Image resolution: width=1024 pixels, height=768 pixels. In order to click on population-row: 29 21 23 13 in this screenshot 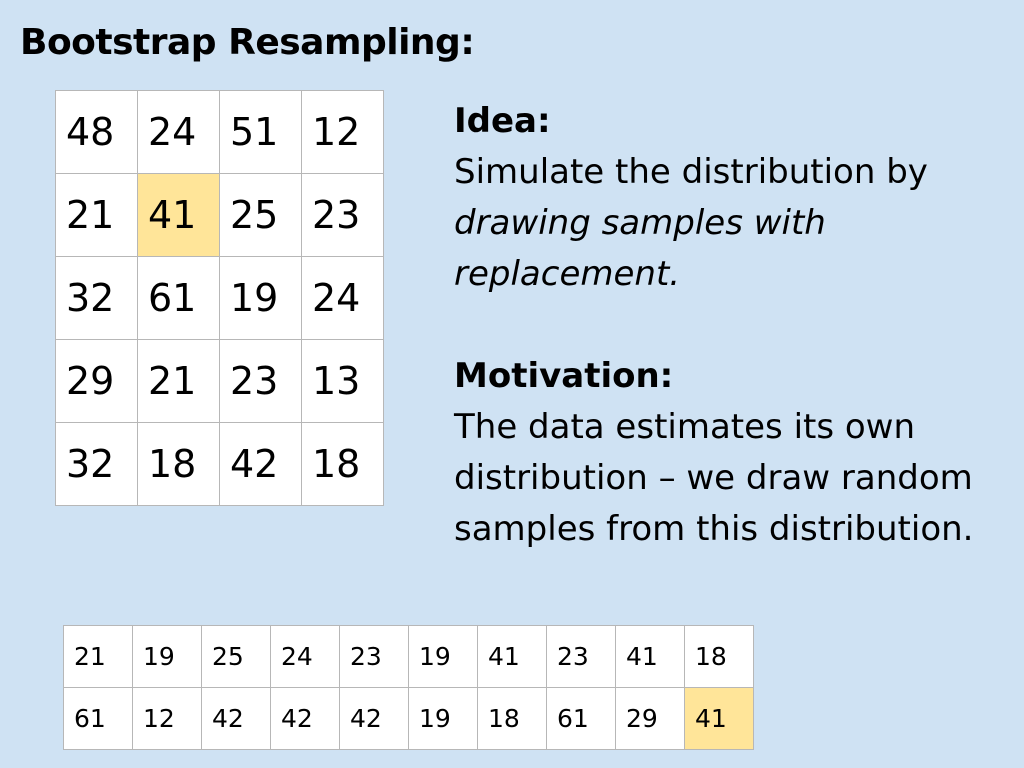, I will do `click(219, 381)`.